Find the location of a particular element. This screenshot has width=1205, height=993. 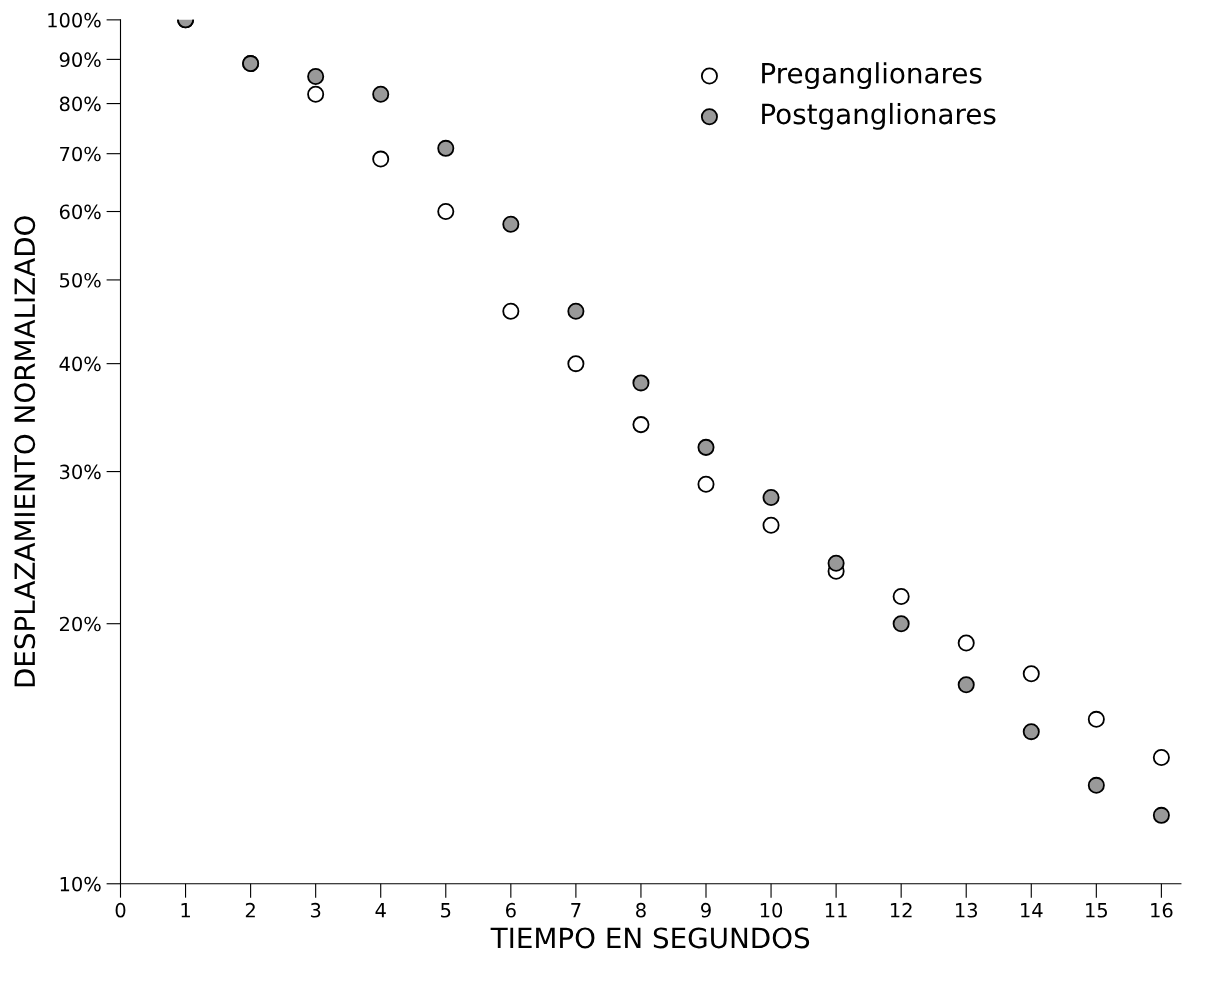

legend-label: Postganglionares is located at coordinates (879, 116).